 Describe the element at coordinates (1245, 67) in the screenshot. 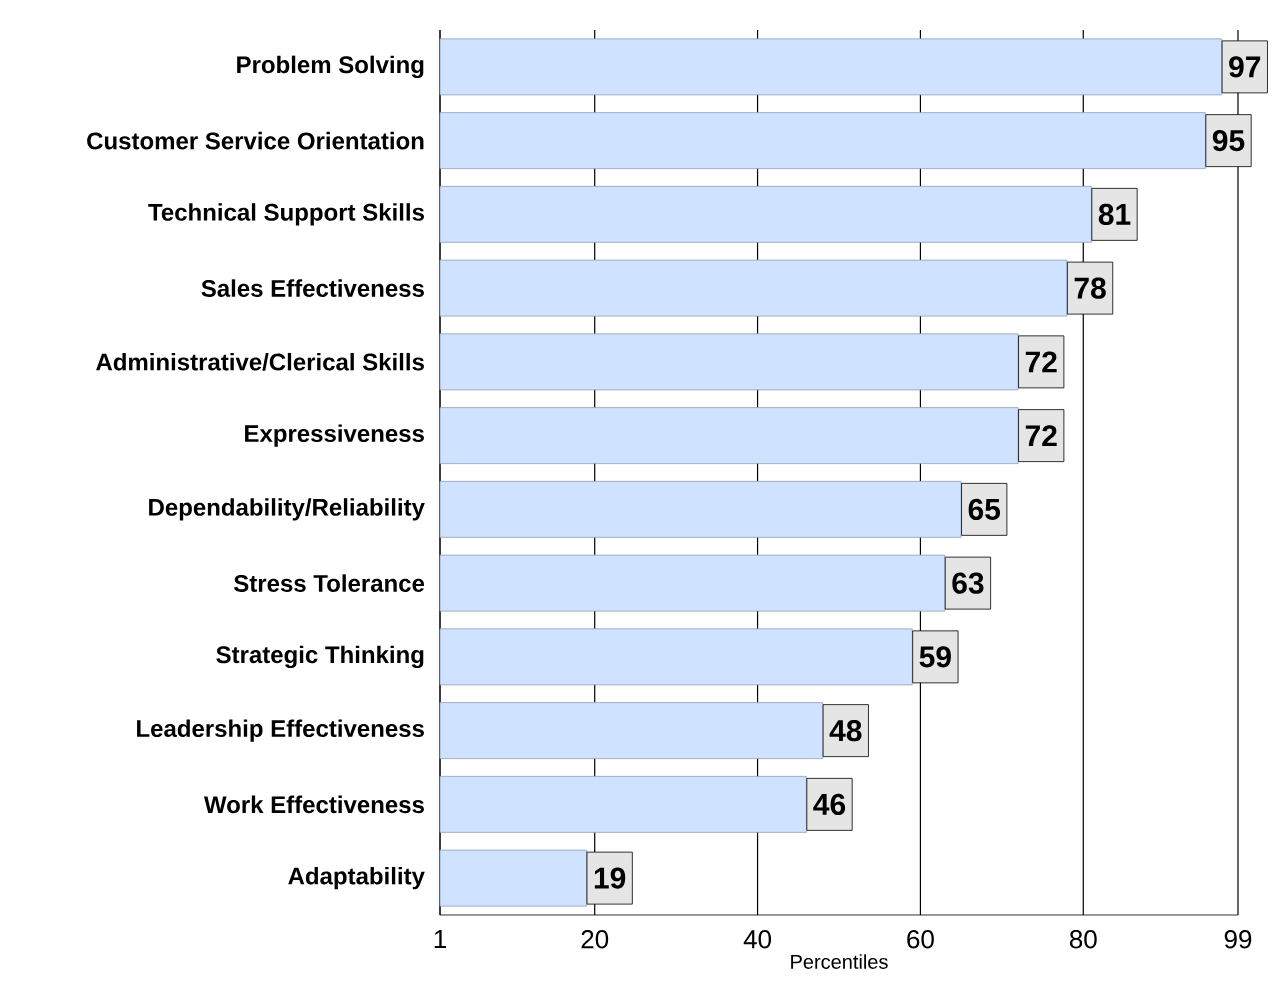

I see `data-label: 97` at that location.